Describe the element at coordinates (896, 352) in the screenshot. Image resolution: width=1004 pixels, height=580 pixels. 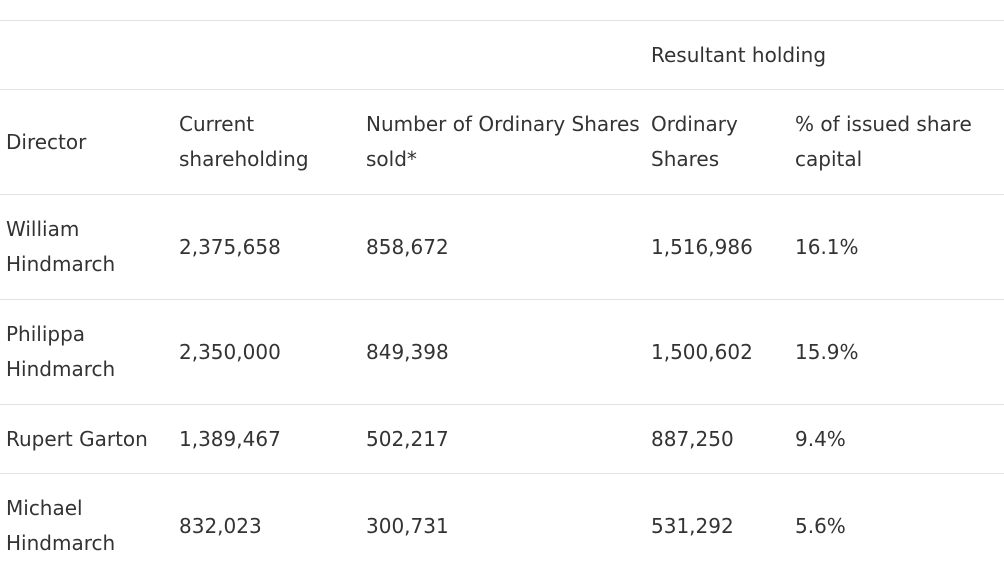
I see `percent-issued-value: 15.9%` at that location.